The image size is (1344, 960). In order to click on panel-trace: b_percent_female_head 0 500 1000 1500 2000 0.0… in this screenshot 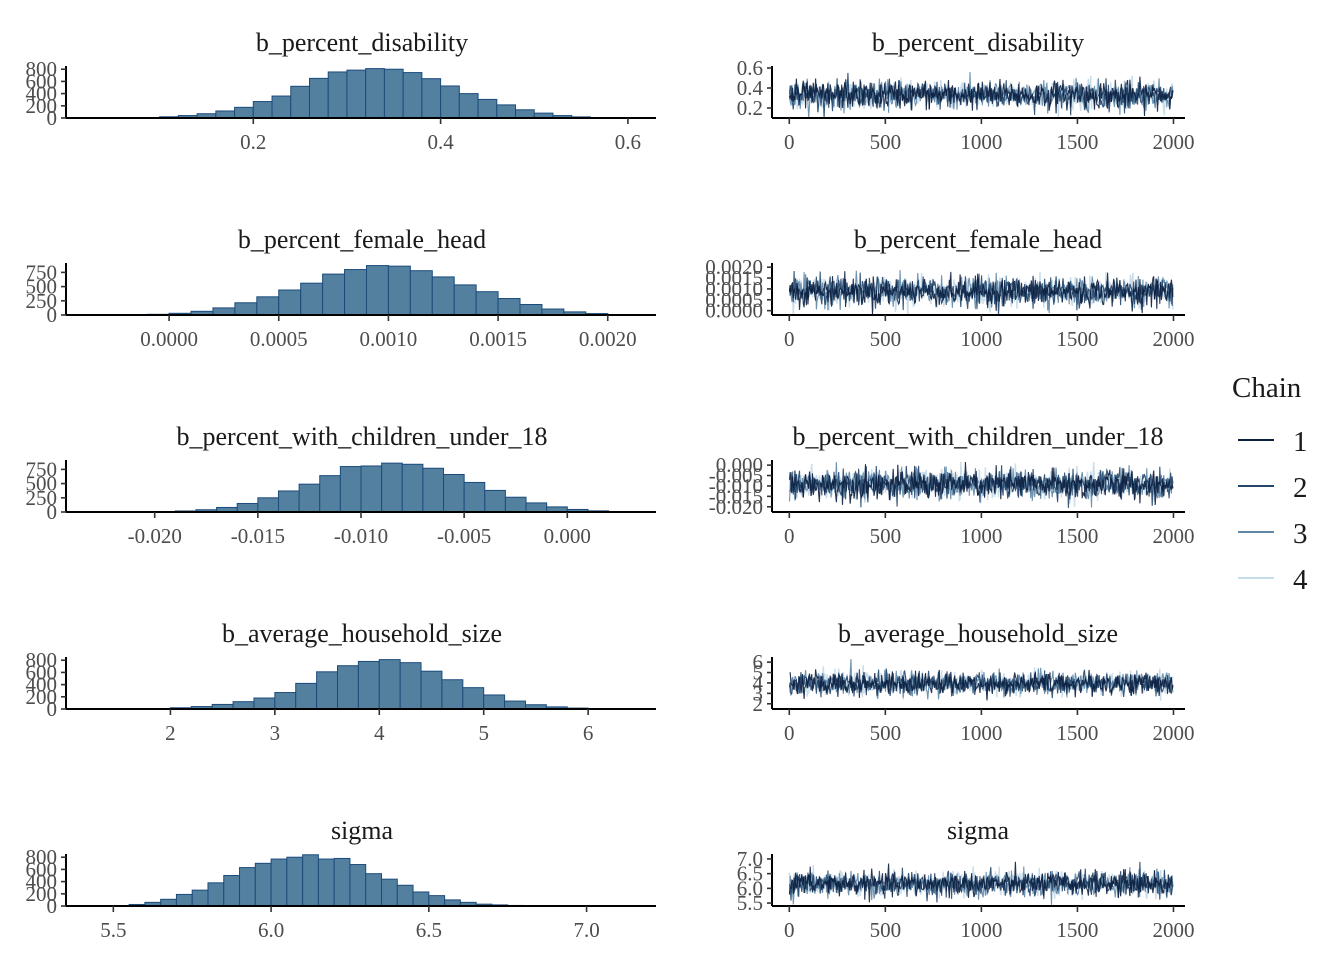, I will do `click(949, 288)`.